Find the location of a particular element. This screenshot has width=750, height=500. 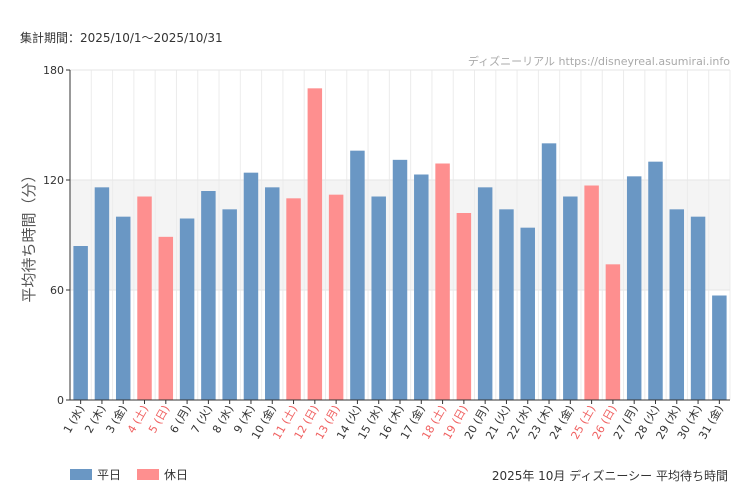

y-tick-label: 120 is located at coordinates (53, 180).